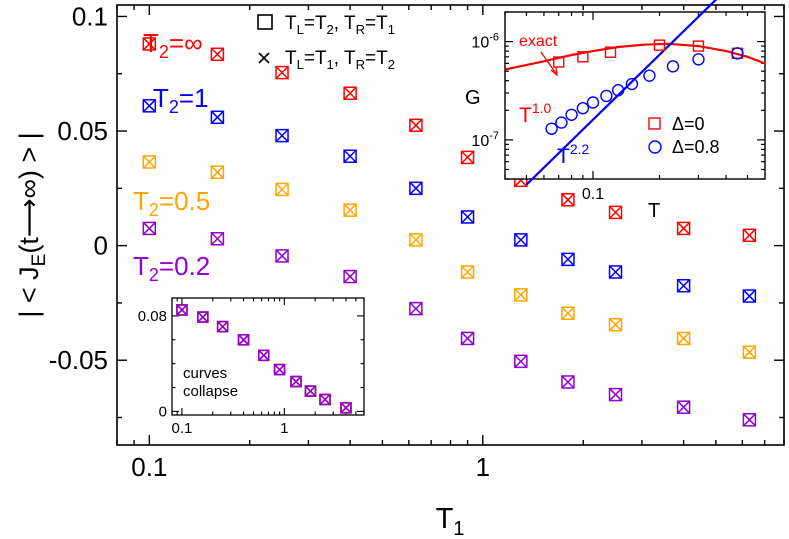  I want to click on data-point-s2-1-square, so click(217, 172).